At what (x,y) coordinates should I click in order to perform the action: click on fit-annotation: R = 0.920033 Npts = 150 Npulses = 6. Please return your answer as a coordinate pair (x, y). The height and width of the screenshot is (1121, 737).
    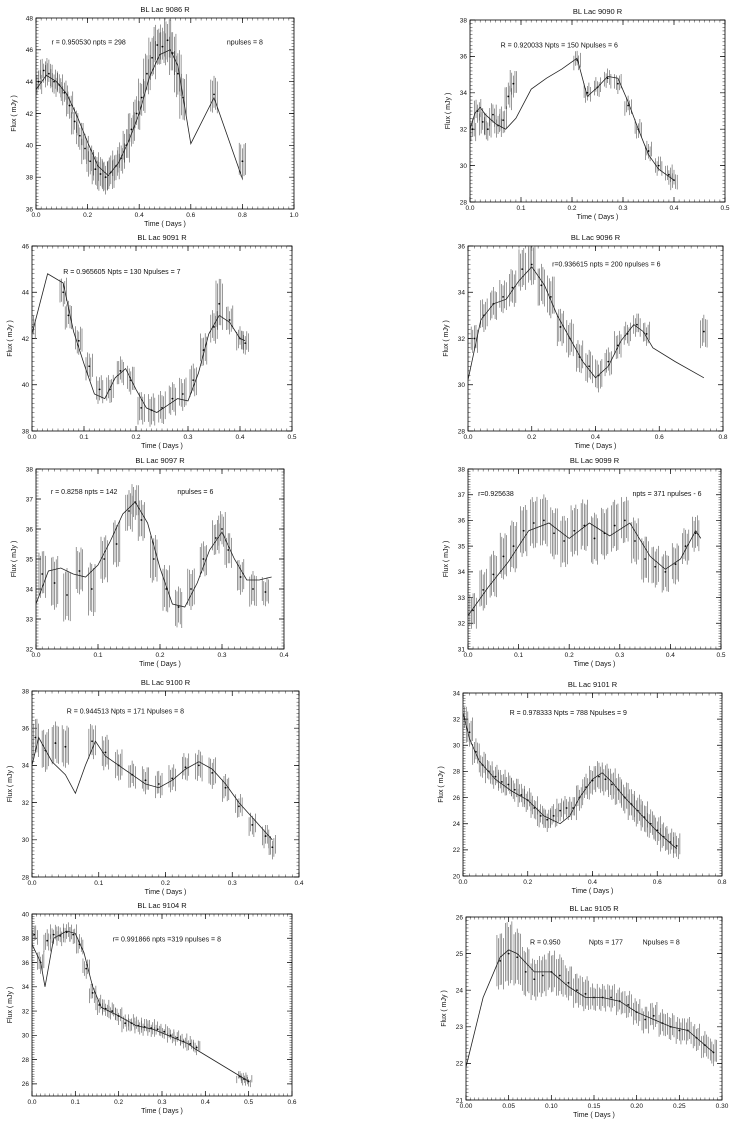
    Looking at the image, I should click on (559, 45).